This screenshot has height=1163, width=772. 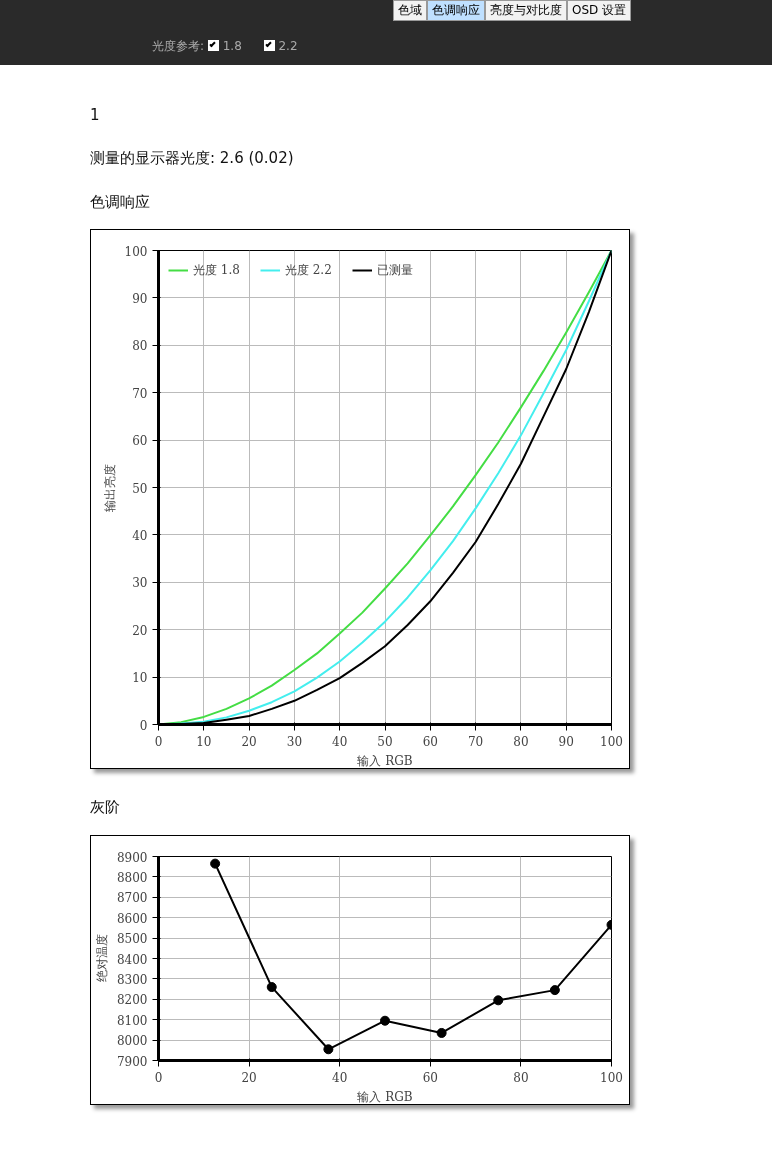 I want to click on y-axis-title: 绝对温度, so click(x=101, y=958).